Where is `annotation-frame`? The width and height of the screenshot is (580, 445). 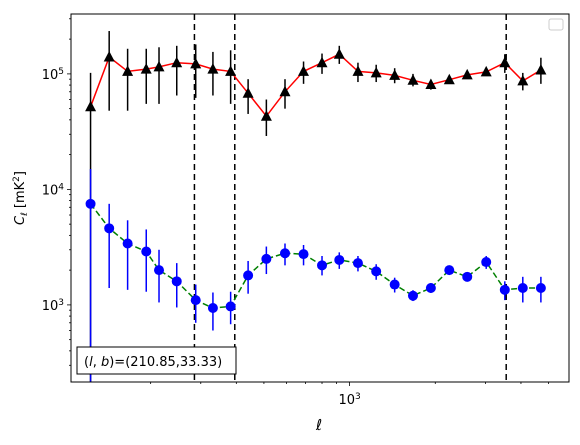
annotation-frame is located at coordinates (156, 360).